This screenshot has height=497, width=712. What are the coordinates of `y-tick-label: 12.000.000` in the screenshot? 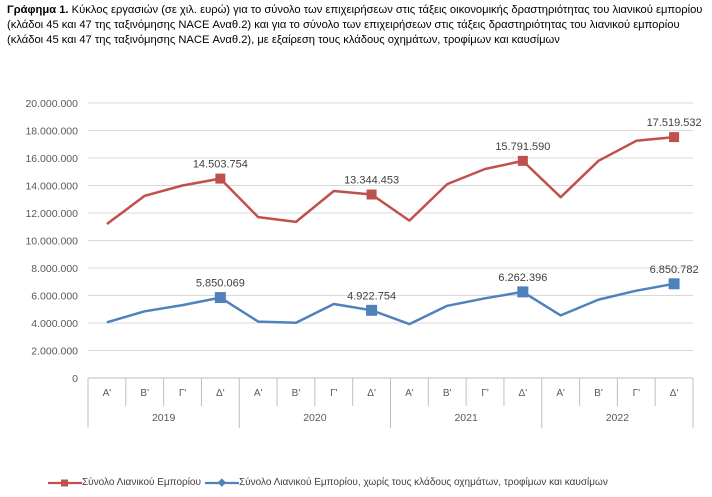 It's located at (51, 214).